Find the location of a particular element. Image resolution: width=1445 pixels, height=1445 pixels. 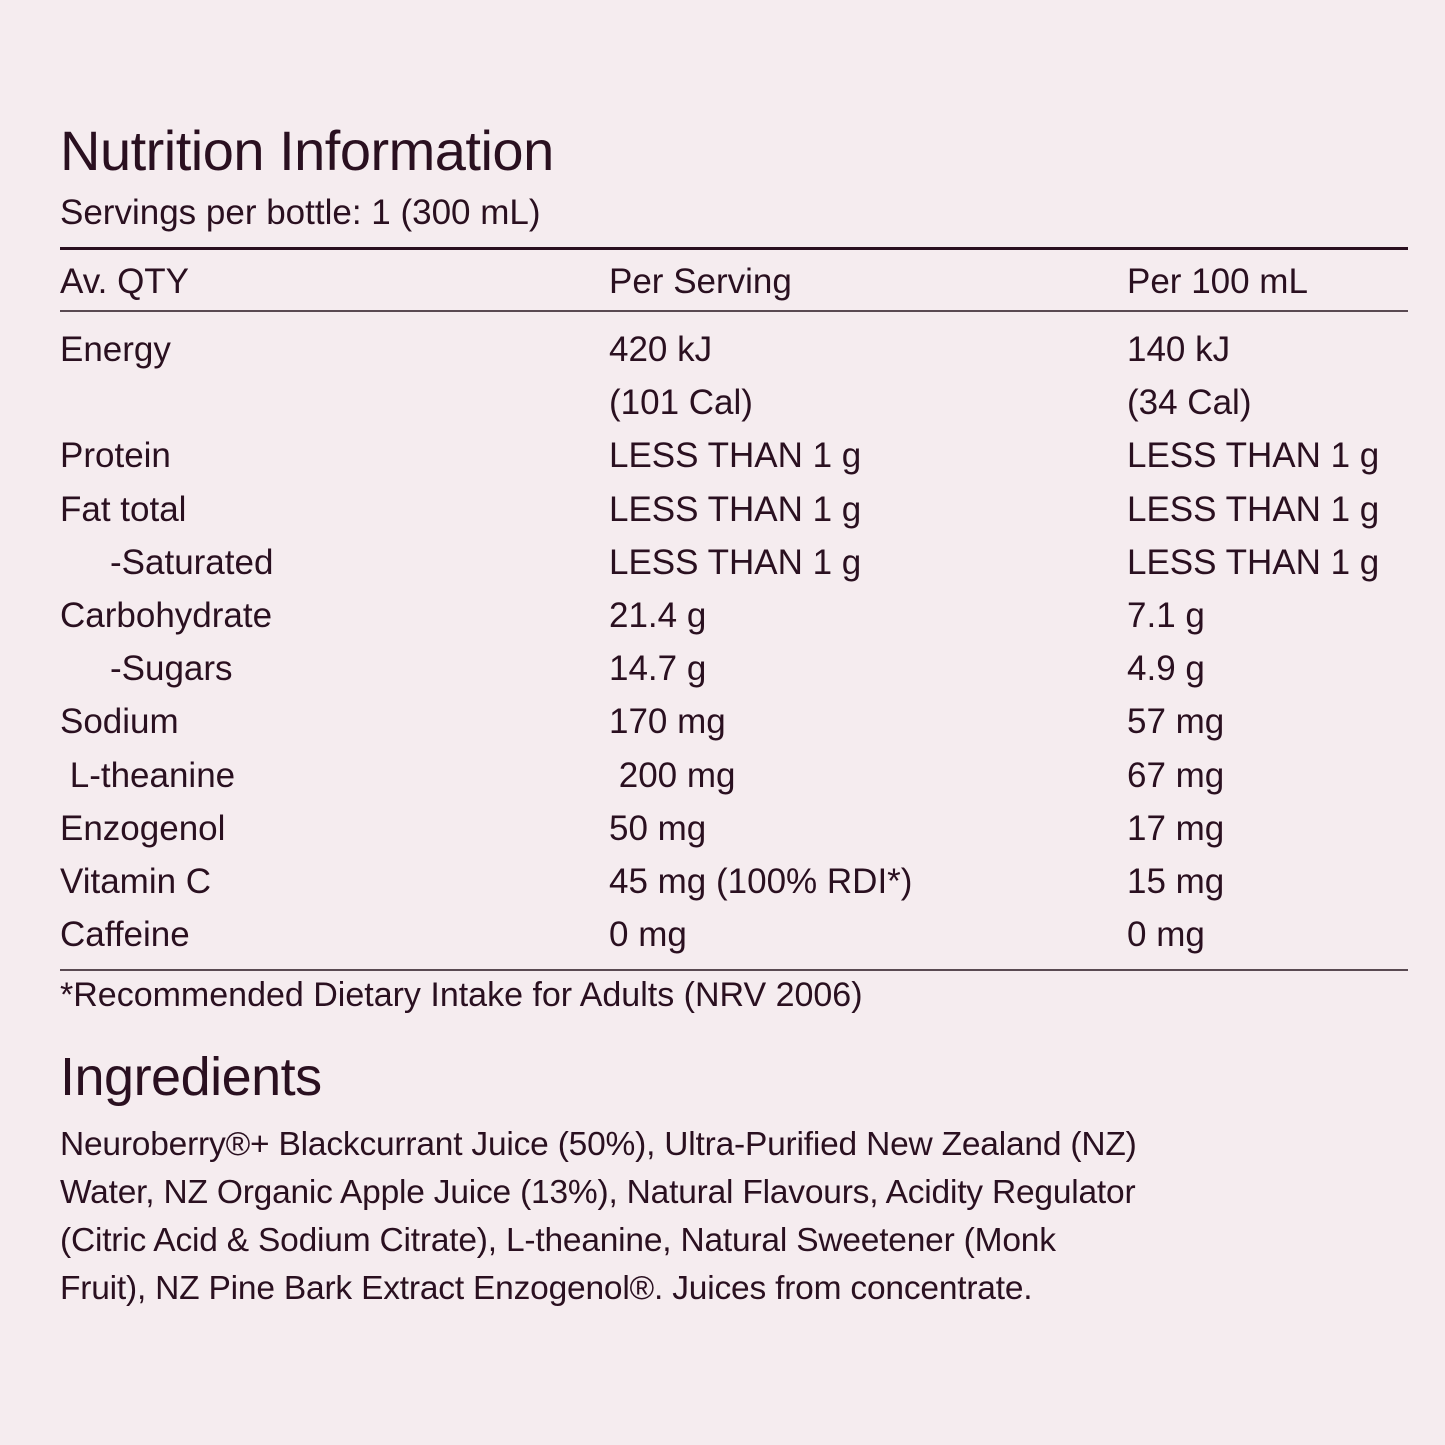

servings-per-bottle: Servings per bottle: 1 (300 mL) is located at coordinates (300, 212).